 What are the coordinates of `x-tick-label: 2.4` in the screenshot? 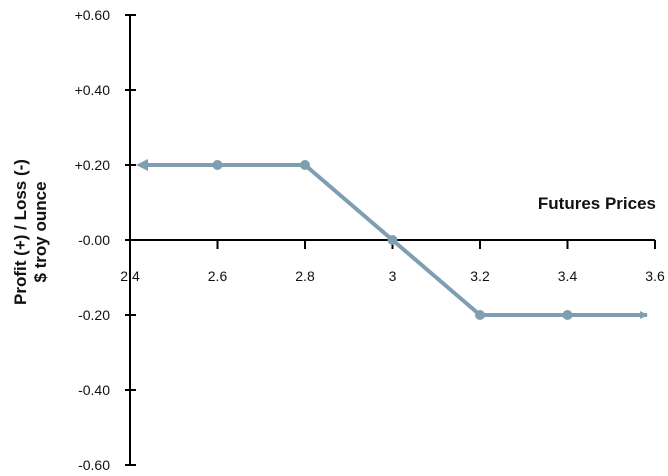 It's located at (130, 276).